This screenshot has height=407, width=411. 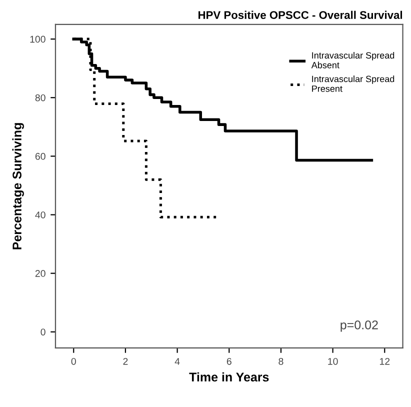 What do you see at coordinates (38, 39) in the screenshot?
I see `y-tick-label: 100` at bounding box center [38, 39].